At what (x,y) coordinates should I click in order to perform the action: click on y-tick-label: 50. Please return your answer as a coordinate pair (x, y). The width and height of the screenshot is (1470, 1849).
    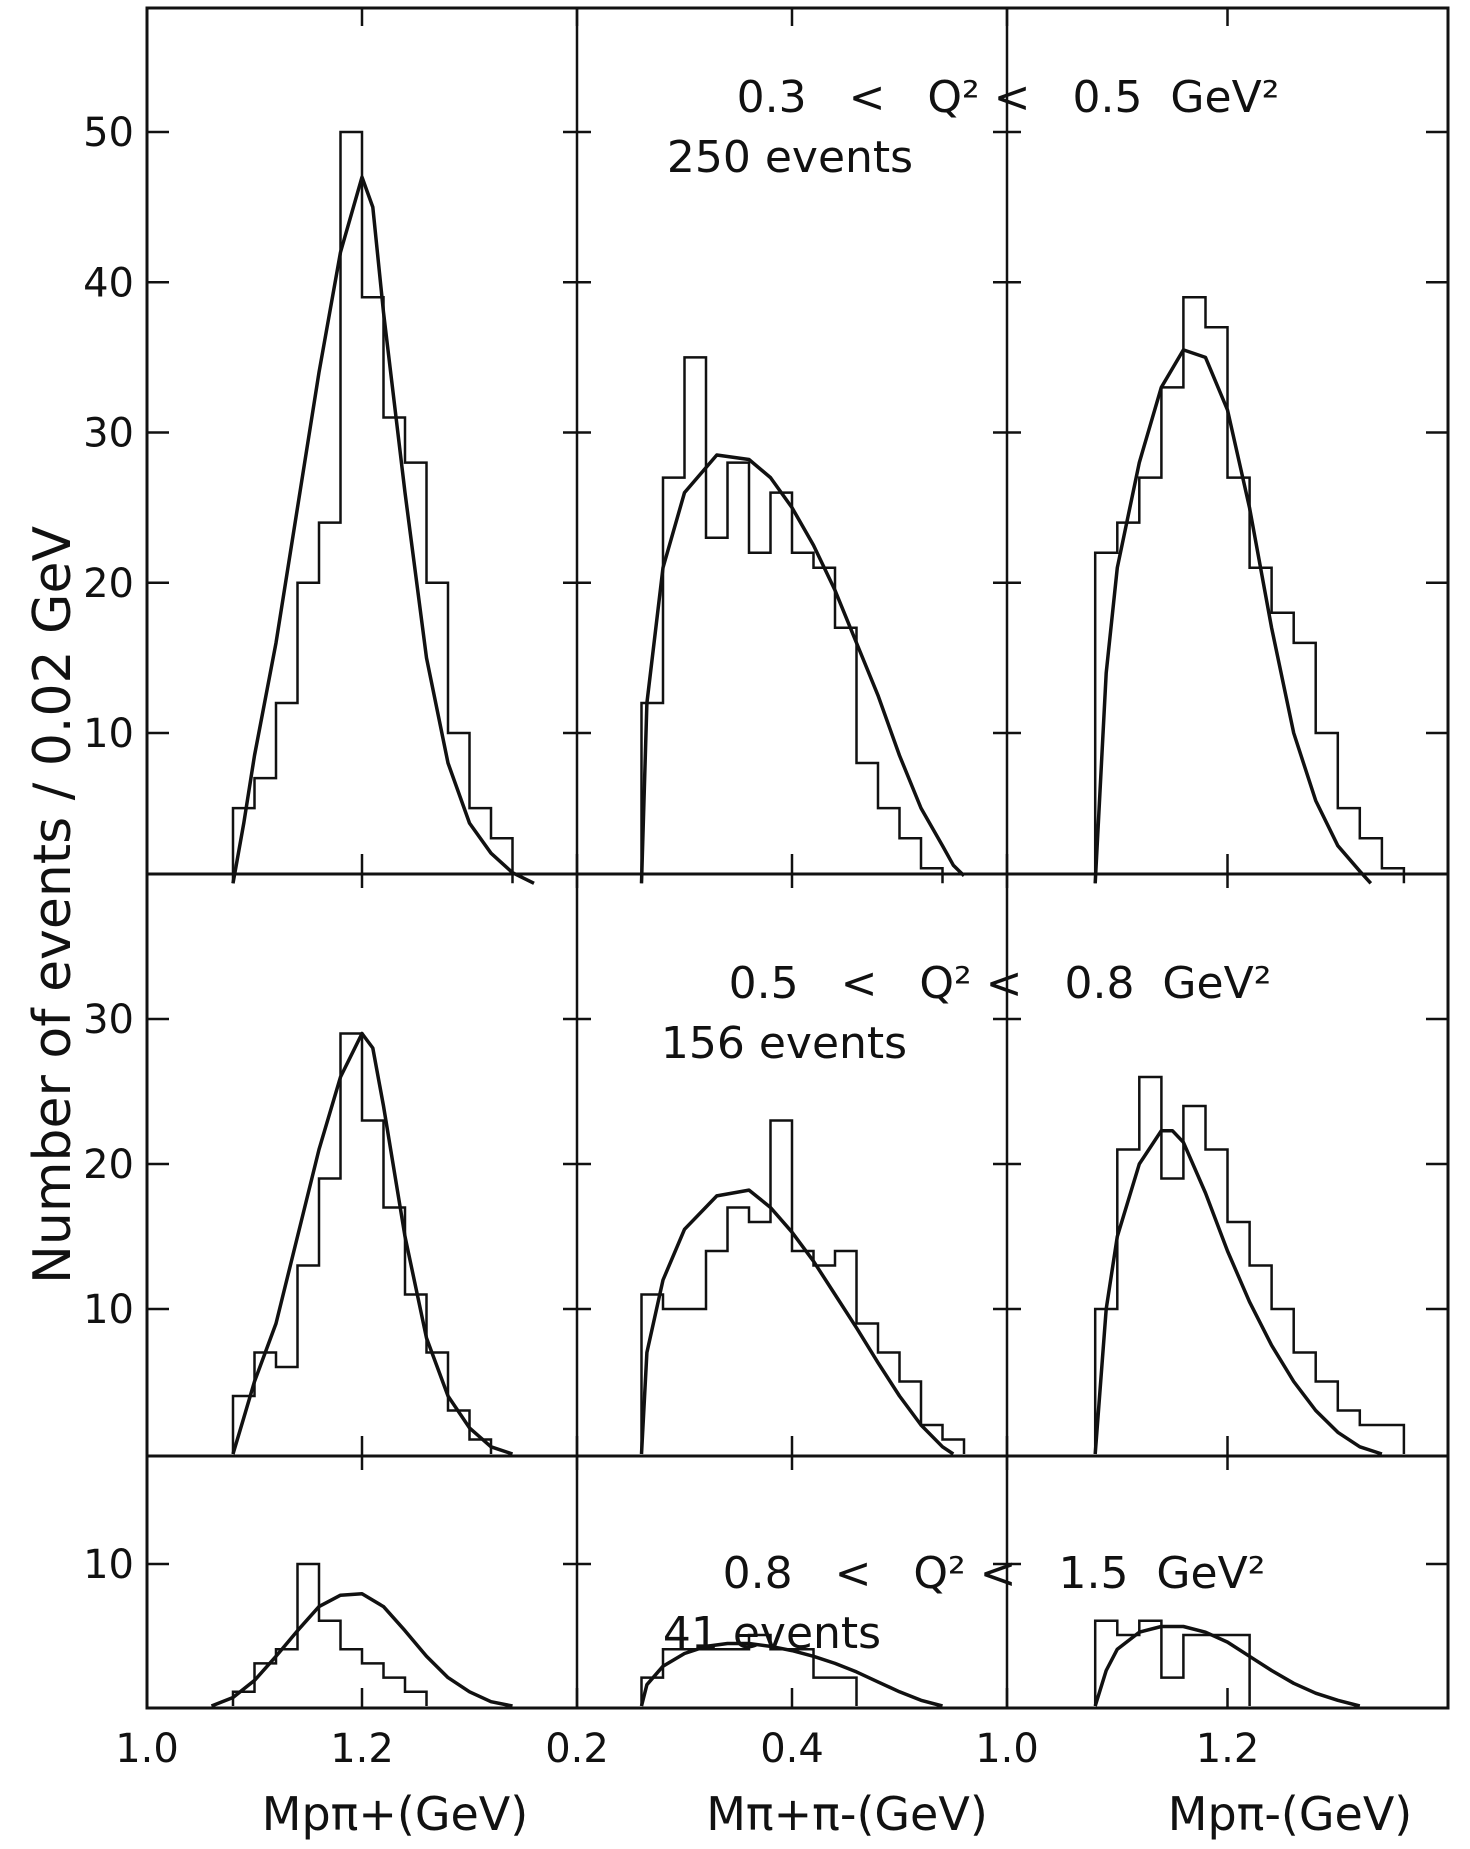
    Looking at the image, I should click on (108, 133).